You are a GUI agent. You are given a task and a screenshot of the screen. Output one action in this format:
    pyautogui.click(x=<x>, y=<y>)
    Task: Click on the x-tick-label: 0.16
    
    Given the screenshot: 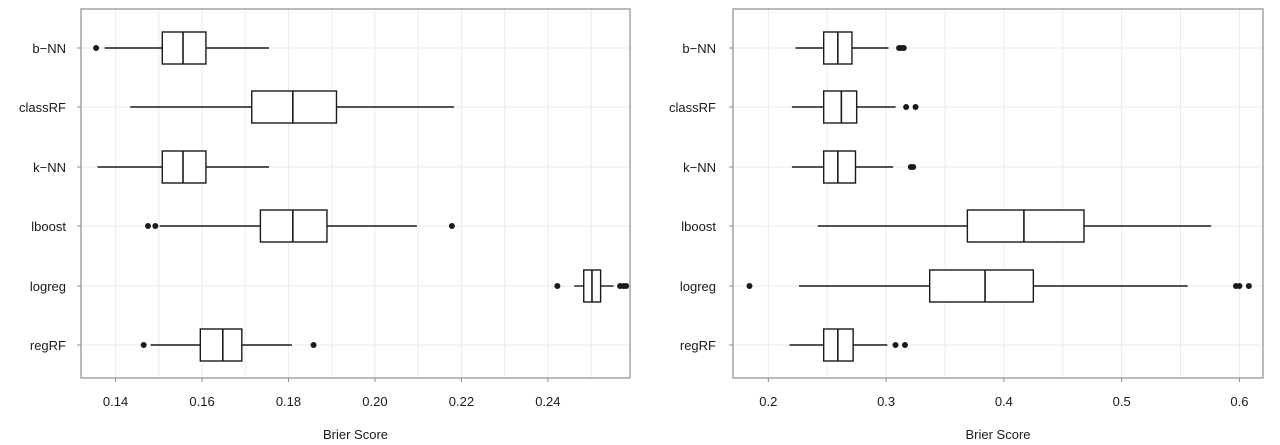 What is the action you would take?
    pyautogui.click(x=201, y=401)
    